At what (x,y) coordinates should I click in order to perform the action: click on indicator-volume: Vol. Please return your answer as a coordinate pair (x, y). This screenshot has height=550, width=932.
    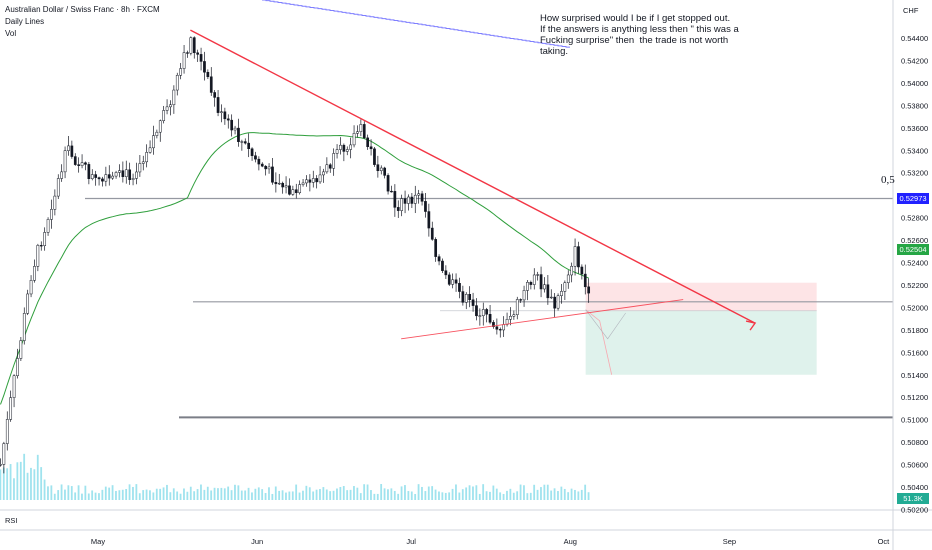
    Looking at the image, I should click on (11, 33).